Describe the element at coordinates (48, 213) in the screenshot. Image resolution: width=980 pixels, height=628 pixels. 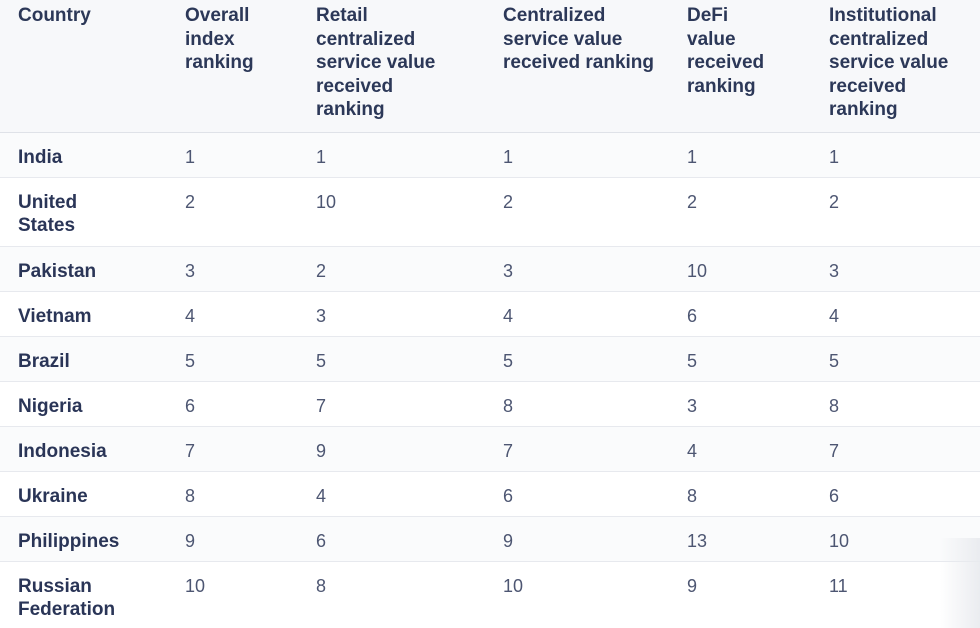
I see `country-cell: United States` at that location.